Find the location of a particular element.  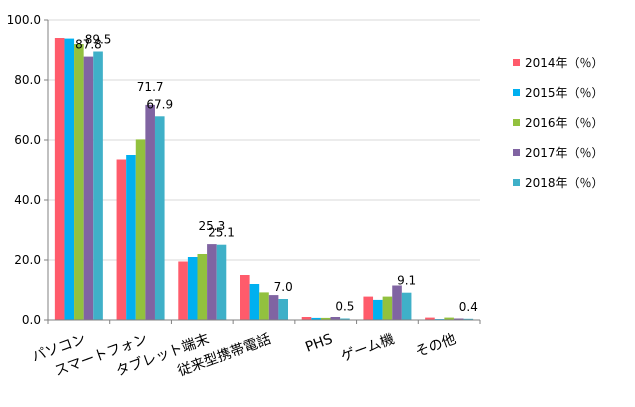

data-label: 7.0 is located at coordinates (283, 287).